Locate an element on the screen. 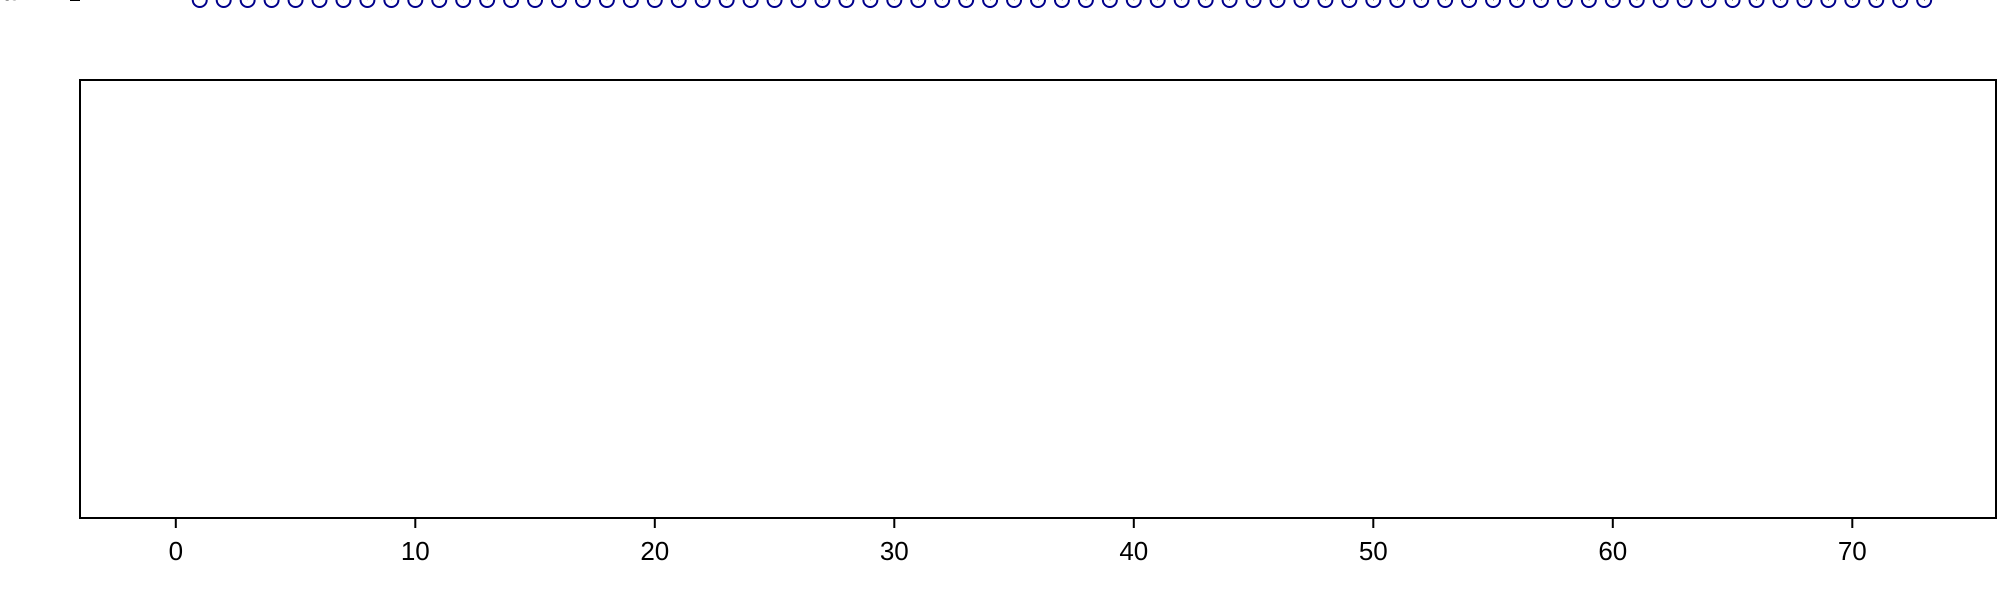 This screenshot has height=600, width=2000. x-tick-label: 0 is located at coordinates (176, 551).